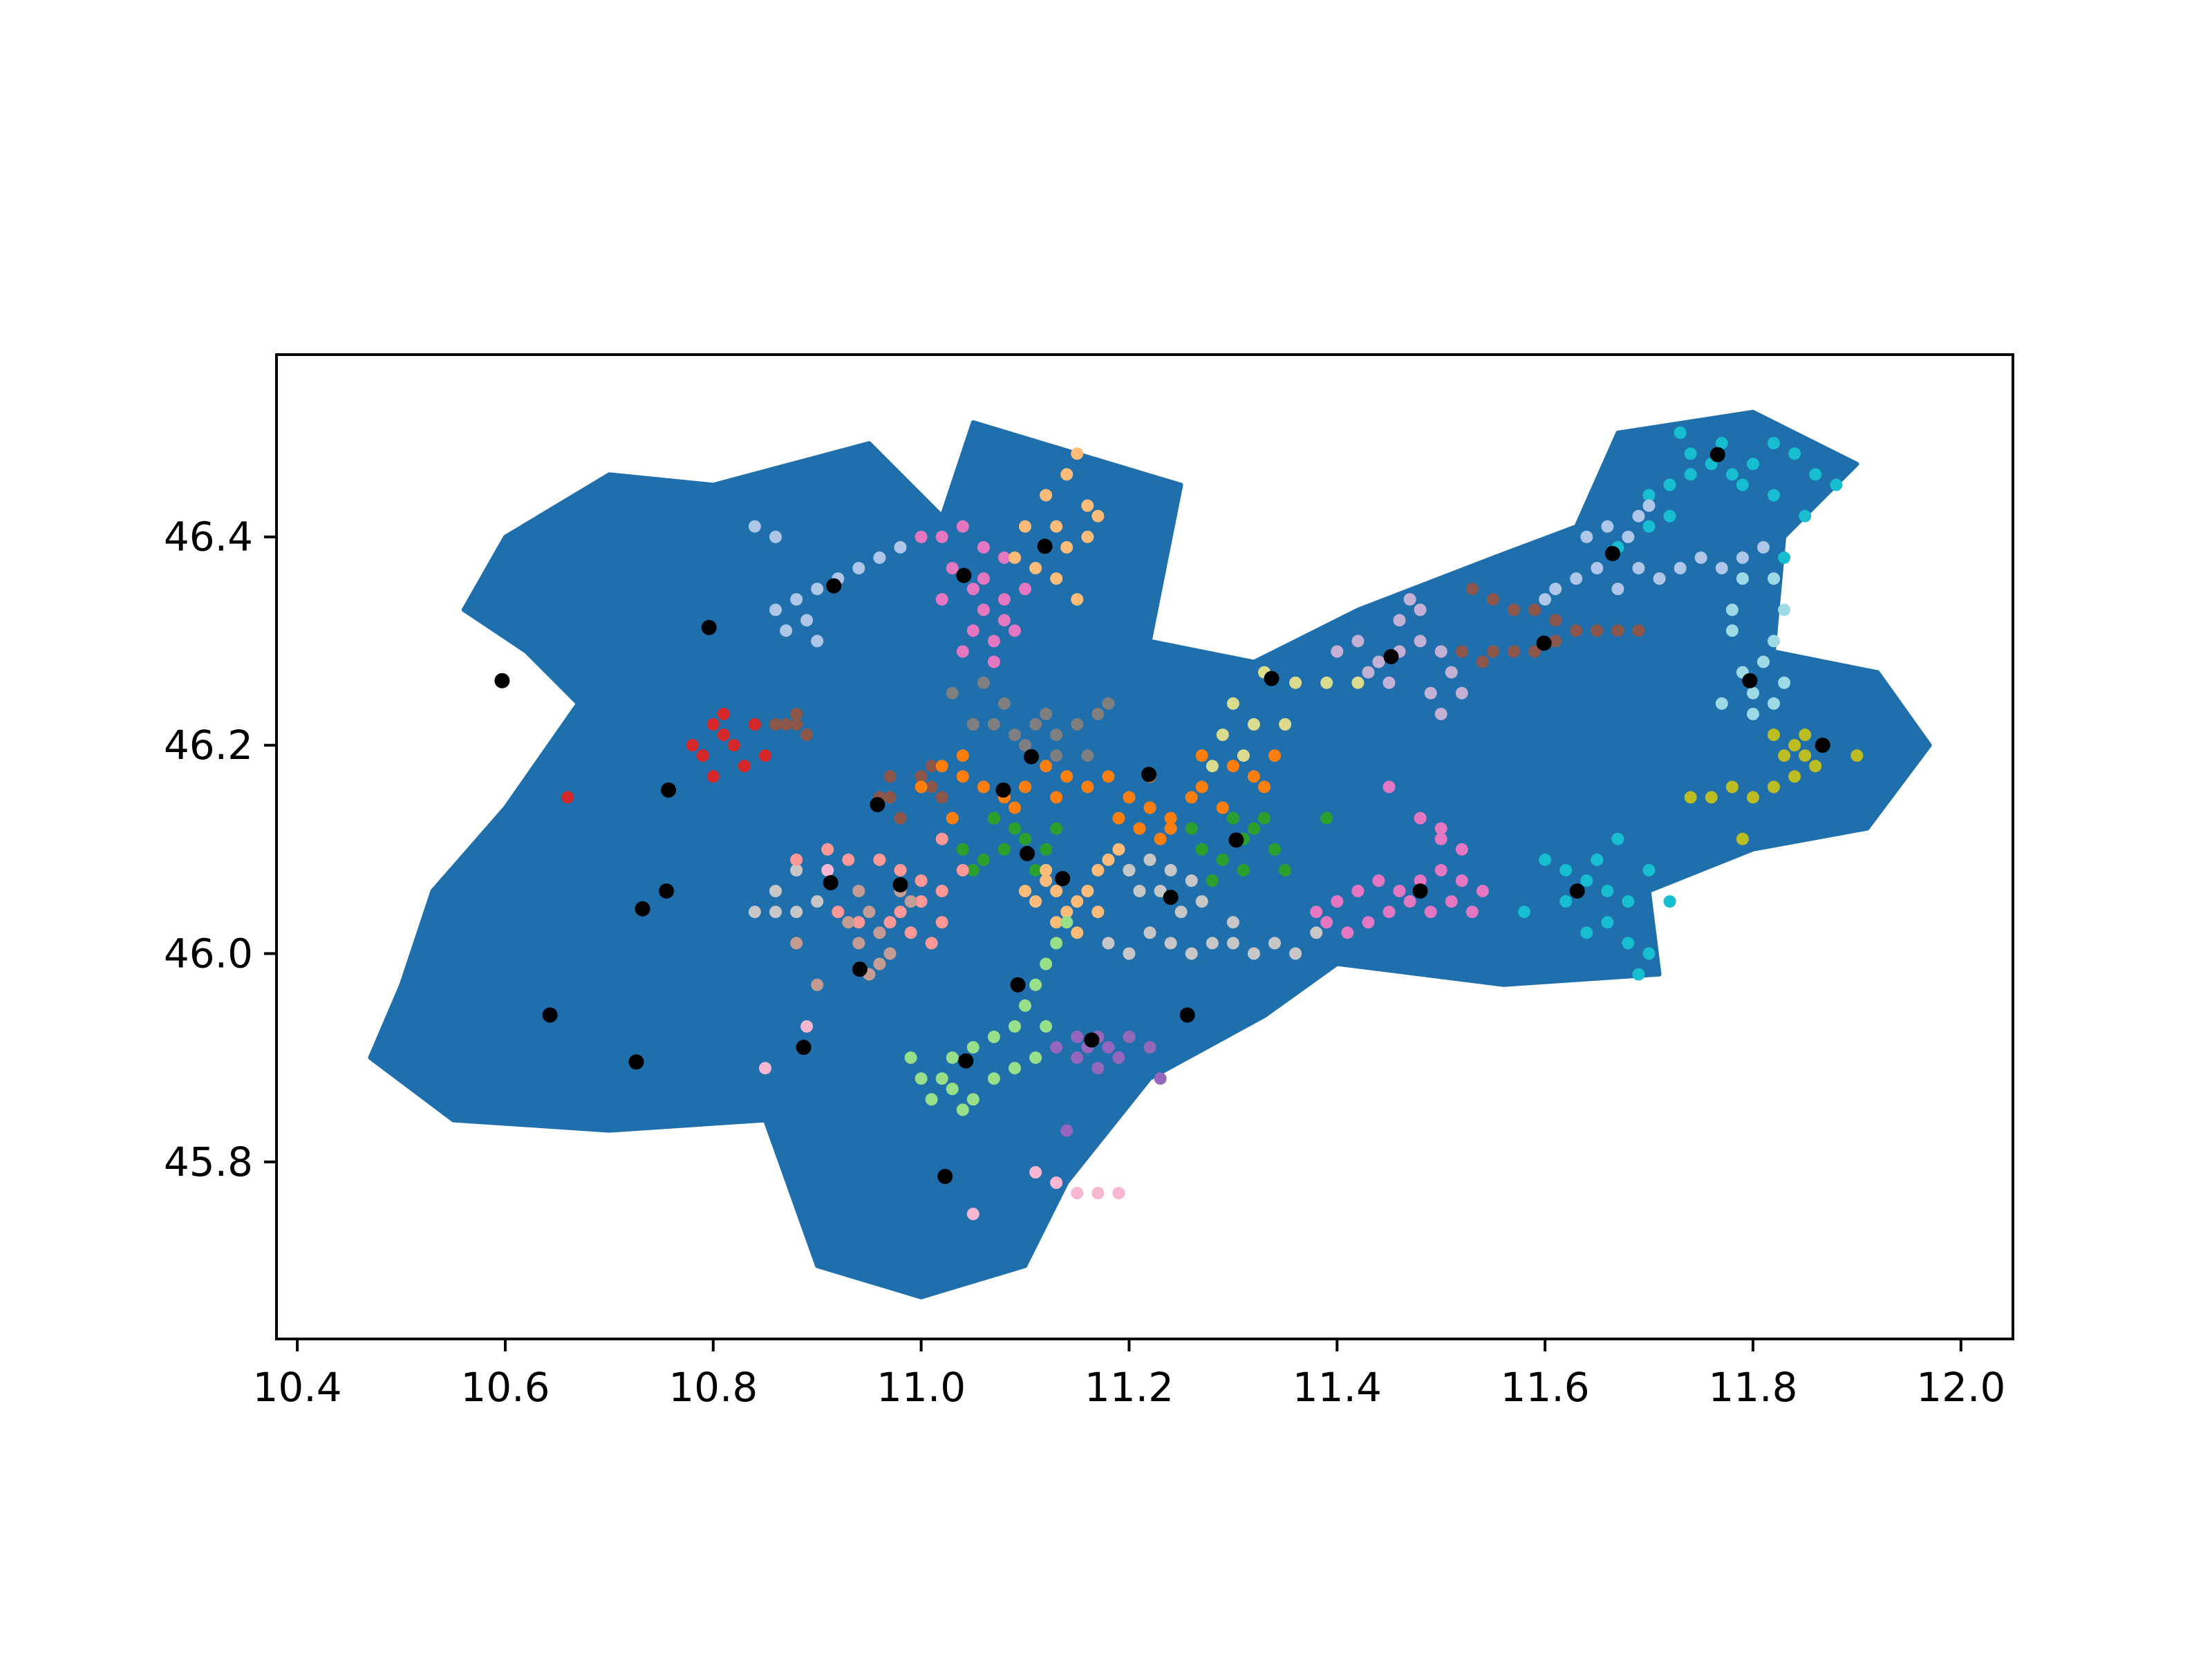 The height and width of the screenshot is (1659, 2212). Describe the element at coordinates (297, 1387) in the screenshot. I see `x-tick-label: 10.4` at that location.